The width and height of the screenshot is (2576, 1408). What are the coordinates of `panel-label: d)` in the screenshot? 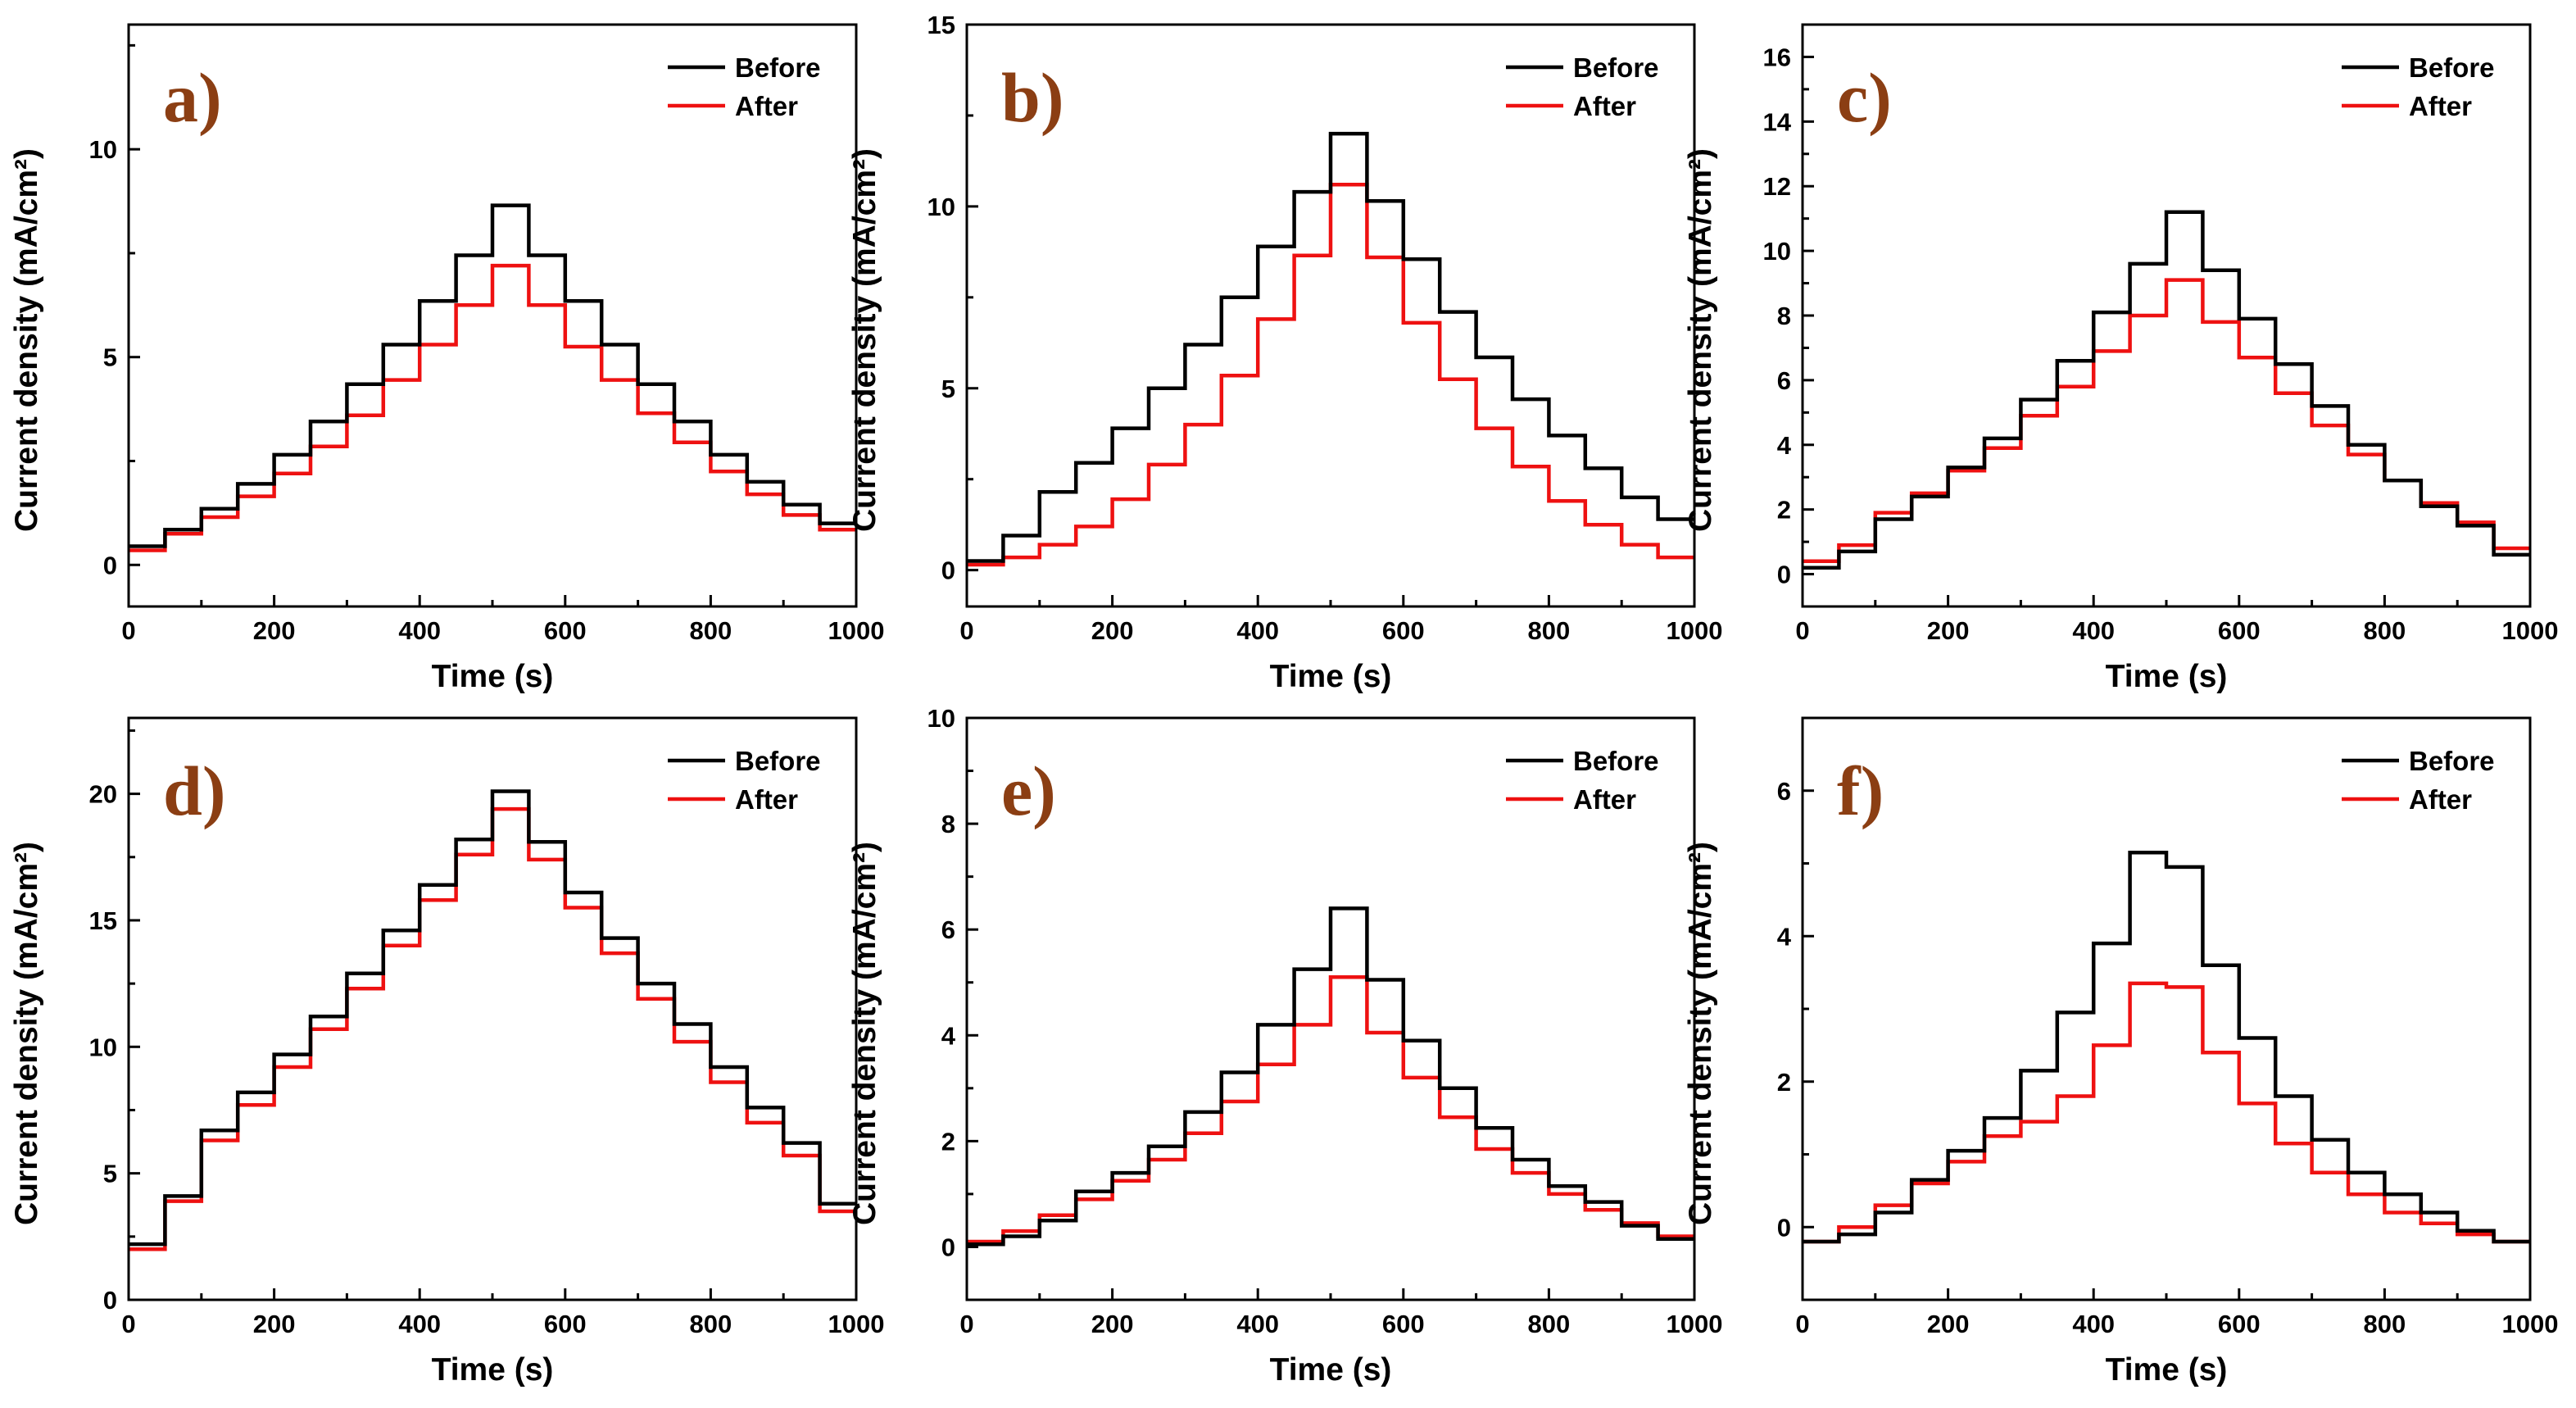 It's located at (194, 791).